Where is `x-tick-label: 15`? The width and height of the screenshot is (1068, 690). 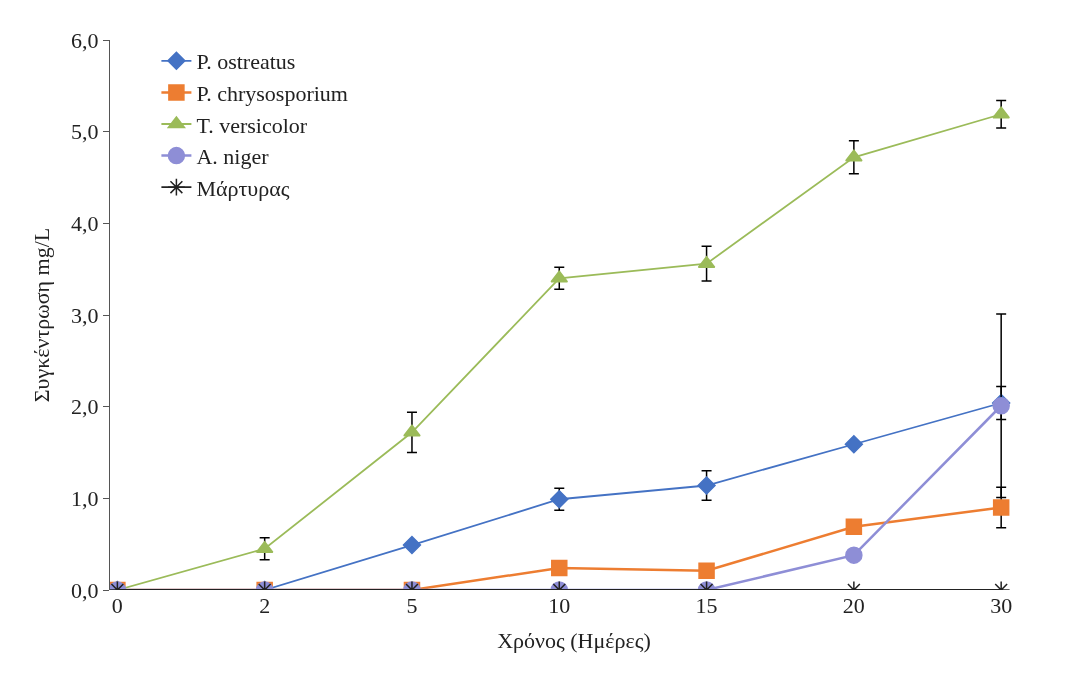
x-tick-label: 15 is located at coordinates (706, 605).